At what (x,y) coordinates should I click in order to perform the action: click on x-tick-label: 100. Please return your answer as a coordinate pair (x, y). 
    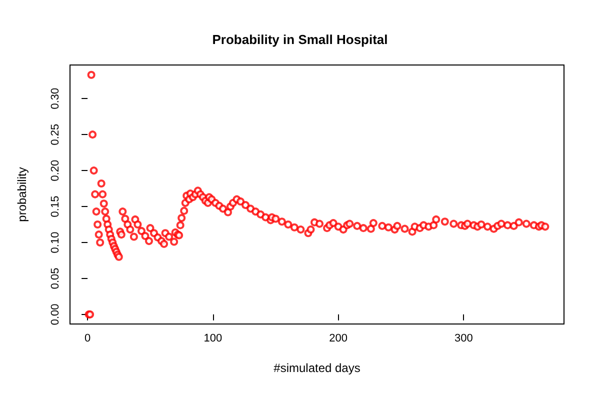
    Looking at the image, I should click on (213, 338).